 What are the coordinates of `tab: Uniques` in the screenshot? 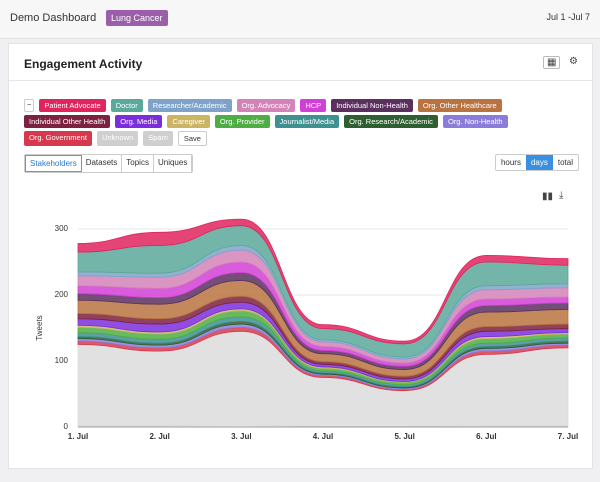 It's located at (173, 163).